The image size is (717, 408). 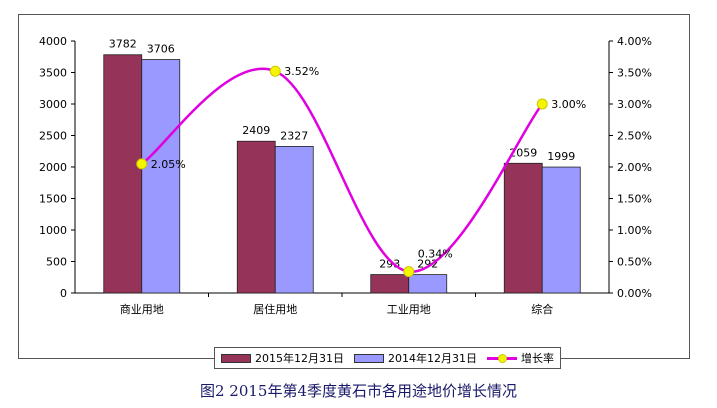 What do you see at coordinates (123, 44) in the screenshot?
I see `bar-value-label: 3782` at bounding box center [123, 44].